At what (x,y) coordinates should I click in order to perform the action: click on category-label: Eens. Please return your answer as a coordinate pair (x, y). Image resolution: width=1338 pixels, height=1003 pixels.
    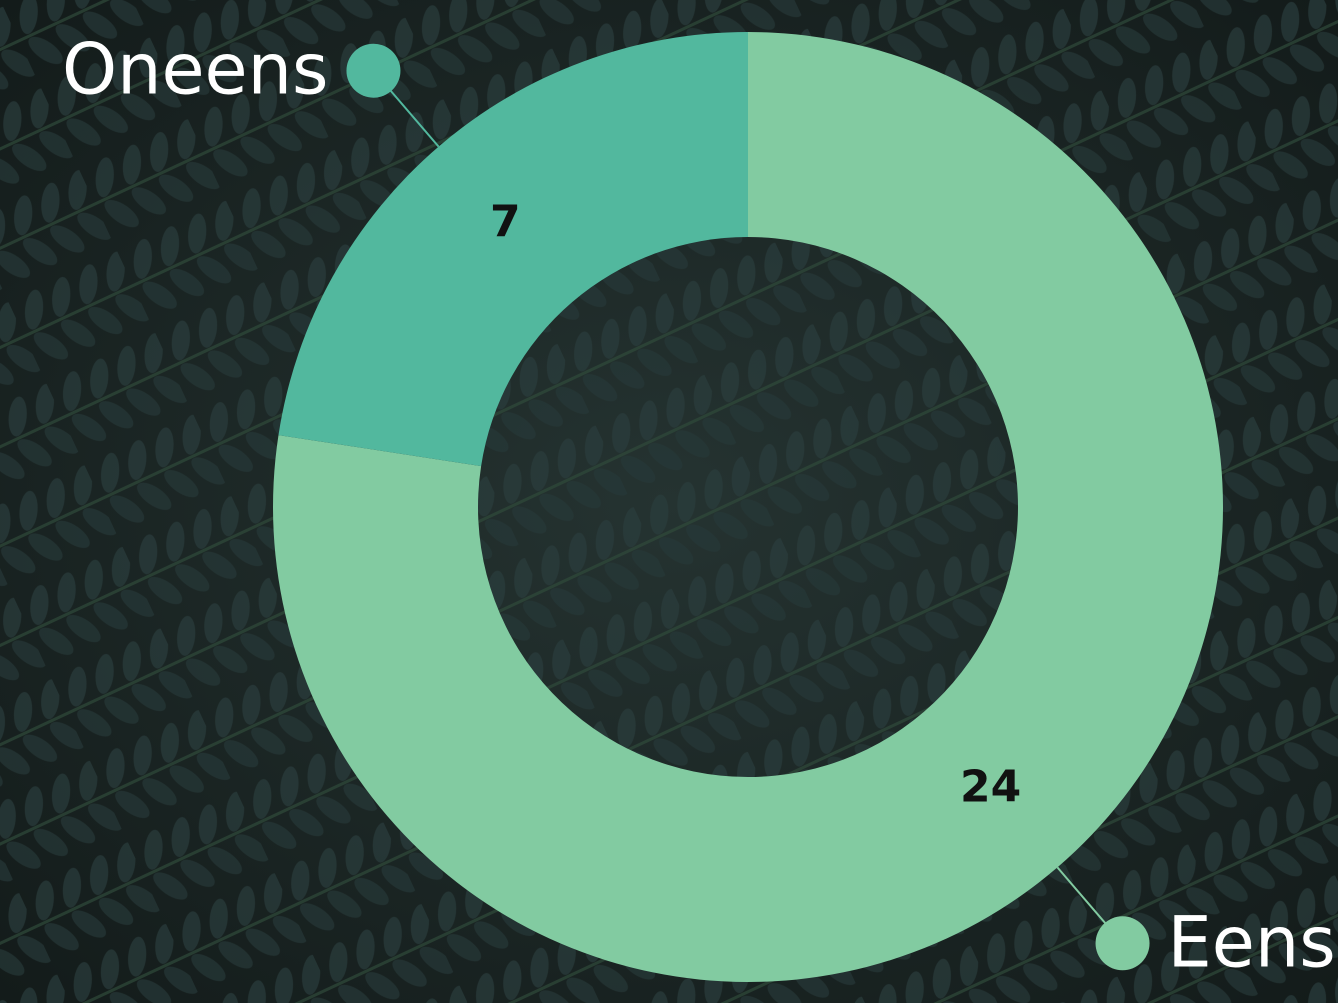
    Looking at the image, I should click on (1252, 942).